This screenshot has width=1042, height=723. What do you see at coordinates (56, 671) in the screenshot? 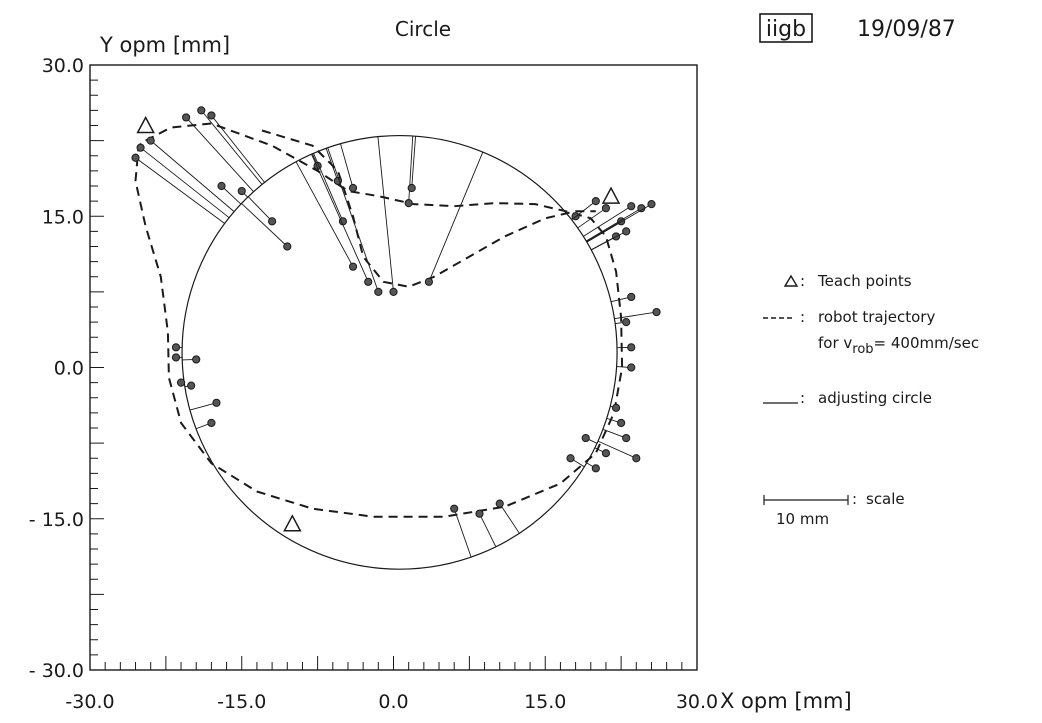
I see `y-tick-label: - 30.0` at bounding box center [56, 671].